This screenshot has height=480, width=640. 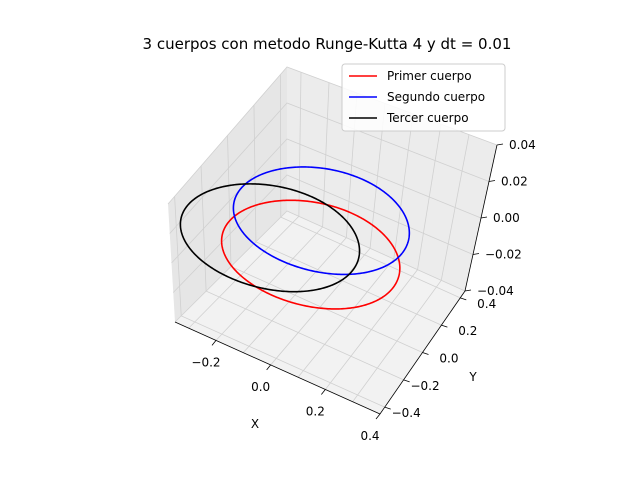 What do you see at coordinates (522, 145) in the screenshot?
I see `z-tick-label: 0.04` at bounding box center [522, 145].